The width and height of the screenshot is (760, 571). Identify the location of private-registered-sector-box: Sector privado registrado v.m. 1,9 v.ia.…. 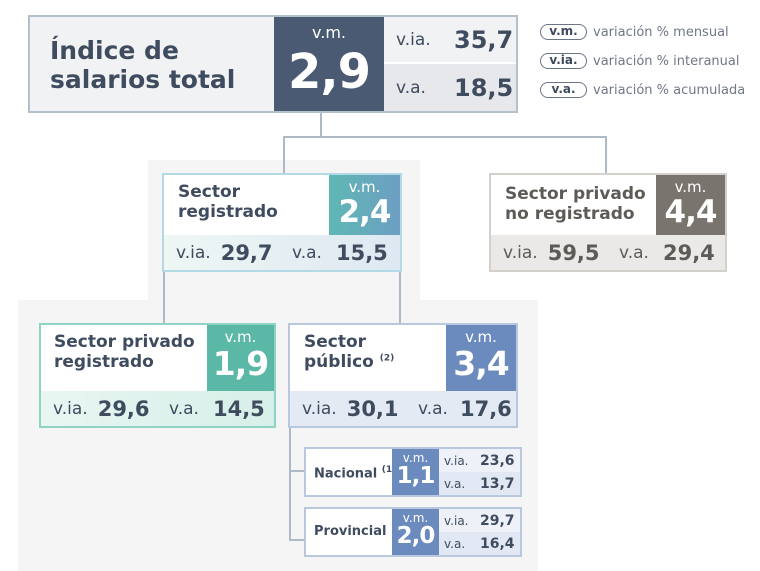
(157, 375).